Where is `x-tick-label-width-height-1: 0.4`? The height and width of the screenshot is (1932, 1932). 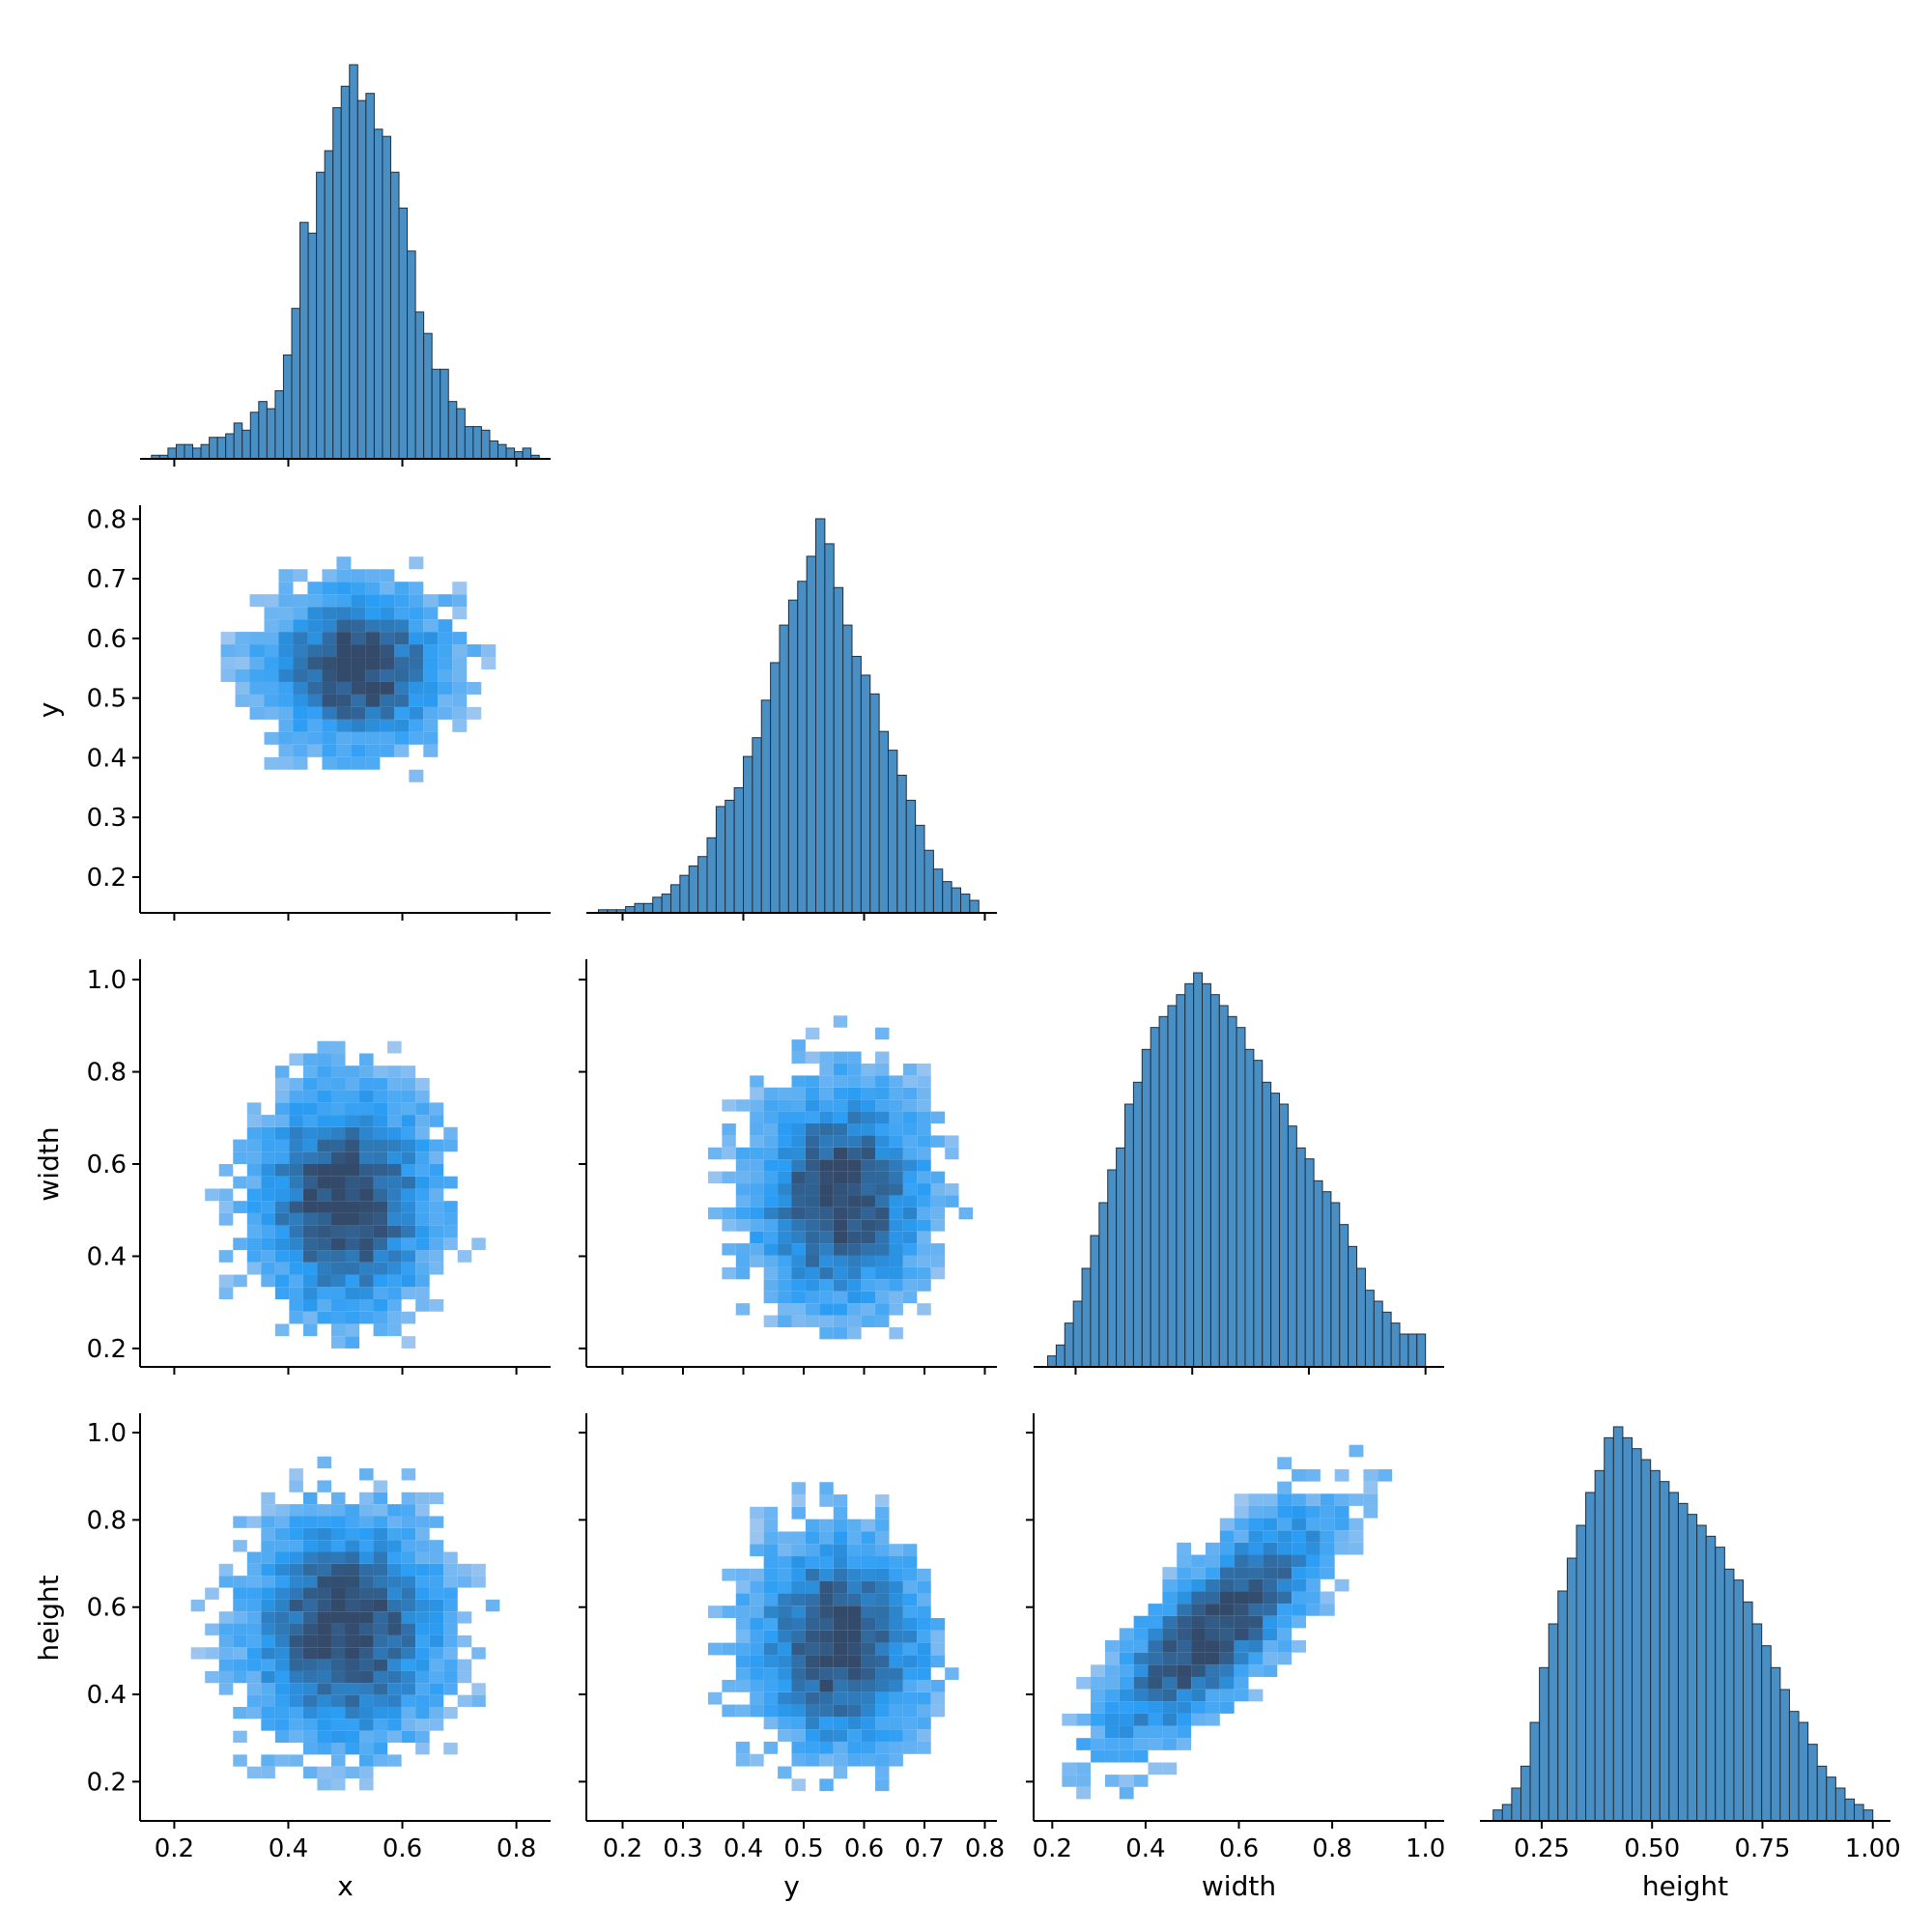 x-tick-label-width-height-1: 0.4 is located at coordinates (1145, 1848).